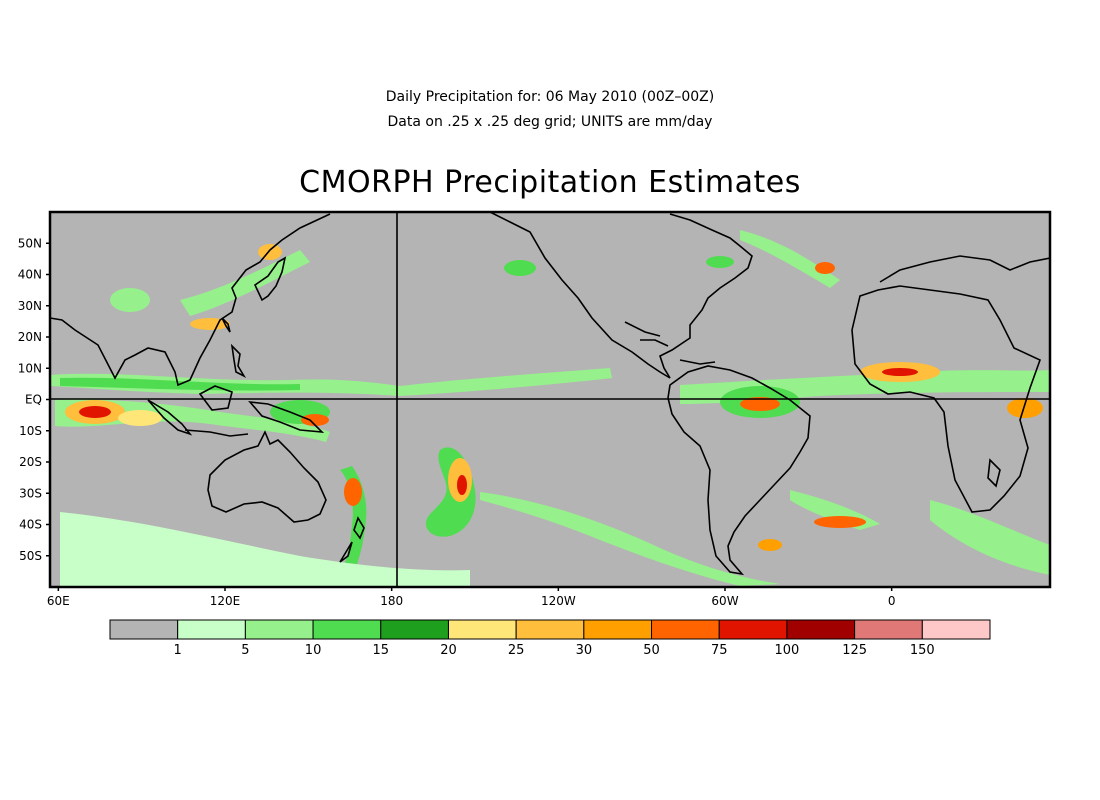  What do you see at coordinates (30, 493) in the screenshot?
I see `lat-label: 30S` at bounding box center [30, 493].